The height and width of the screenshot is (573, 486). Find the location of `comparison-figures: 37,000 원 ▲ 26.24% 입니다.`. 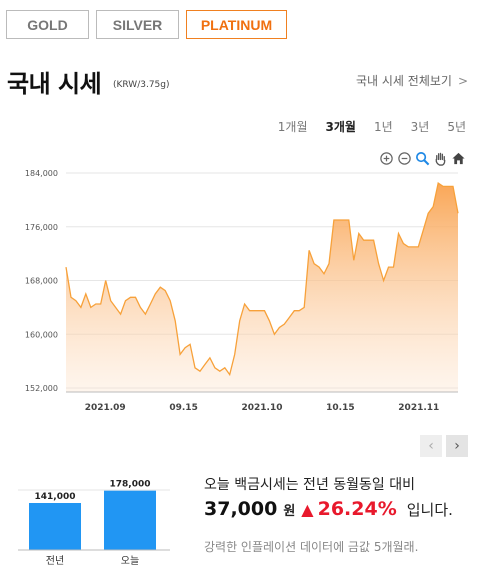

comparison-figures: 37,000 원 ▲ 26.24% 입니다. is located at coordinates (328, 509).